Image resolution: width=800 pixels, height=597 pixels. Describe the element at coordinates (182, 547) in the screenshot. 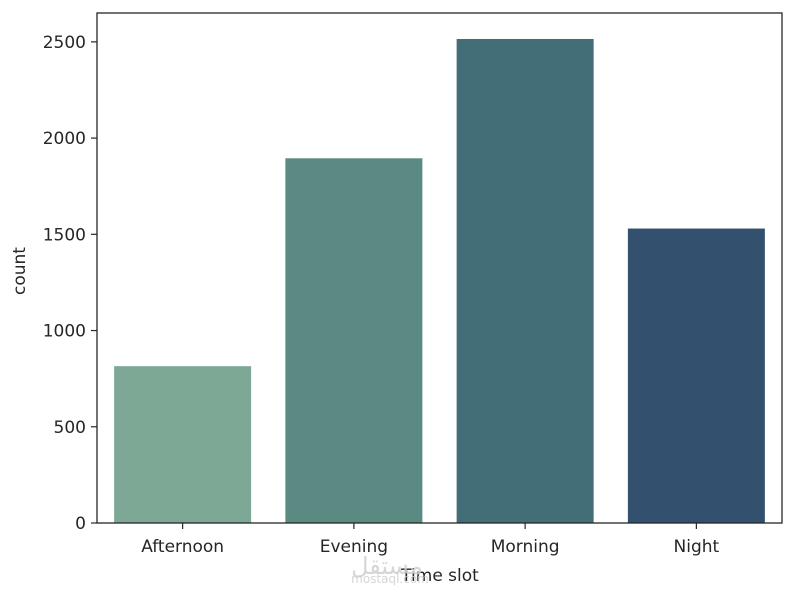

I see `x-tick-label-afternoon: Afternoon` at that location.